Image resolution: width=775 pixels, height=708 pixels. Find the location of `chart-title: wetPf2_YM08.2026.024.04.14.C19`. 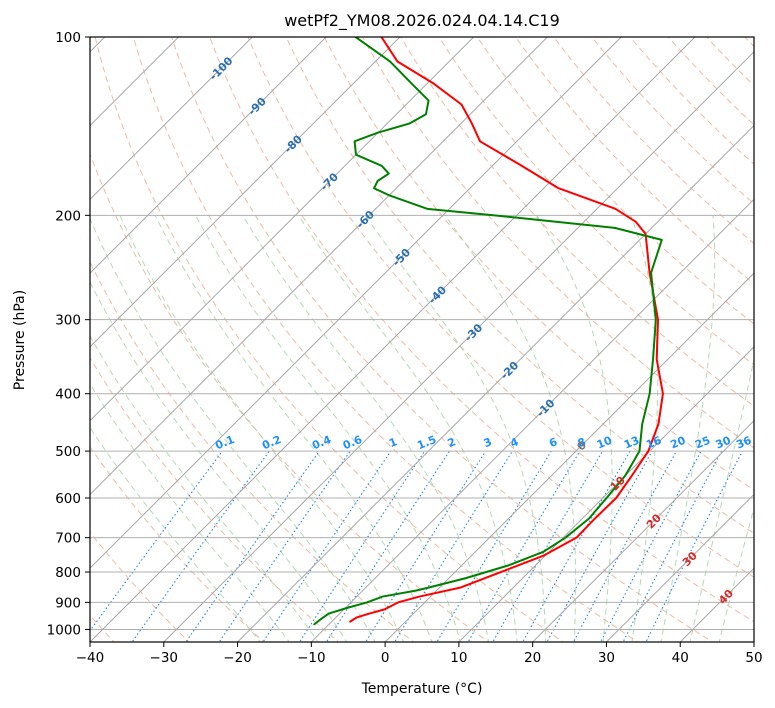

chart-title: wetPf2_YM08.2026.024.04.14.C19 is located at coordinates (422, 21).